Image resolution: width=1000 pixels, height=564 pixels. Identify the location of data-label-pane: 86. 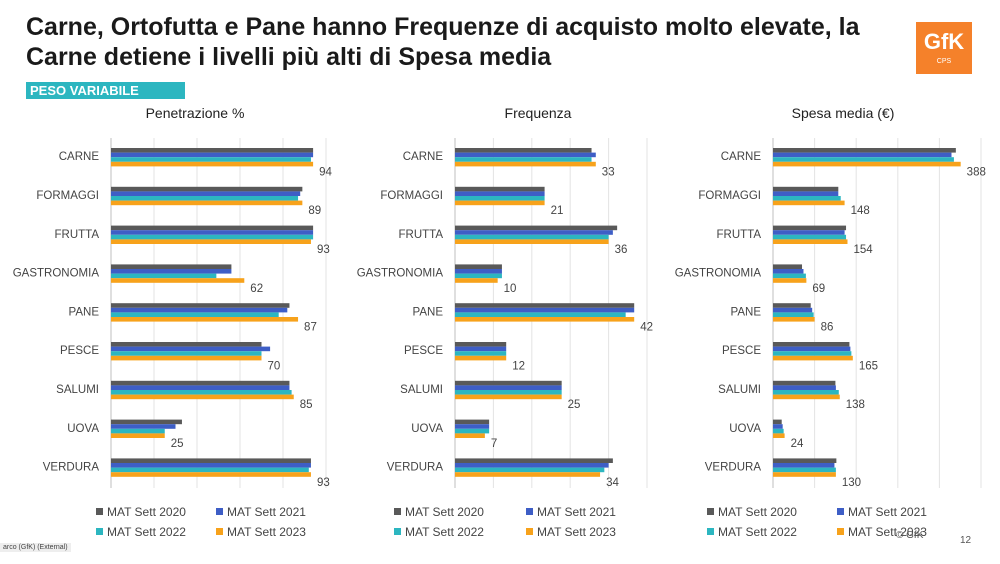
(827, 328).